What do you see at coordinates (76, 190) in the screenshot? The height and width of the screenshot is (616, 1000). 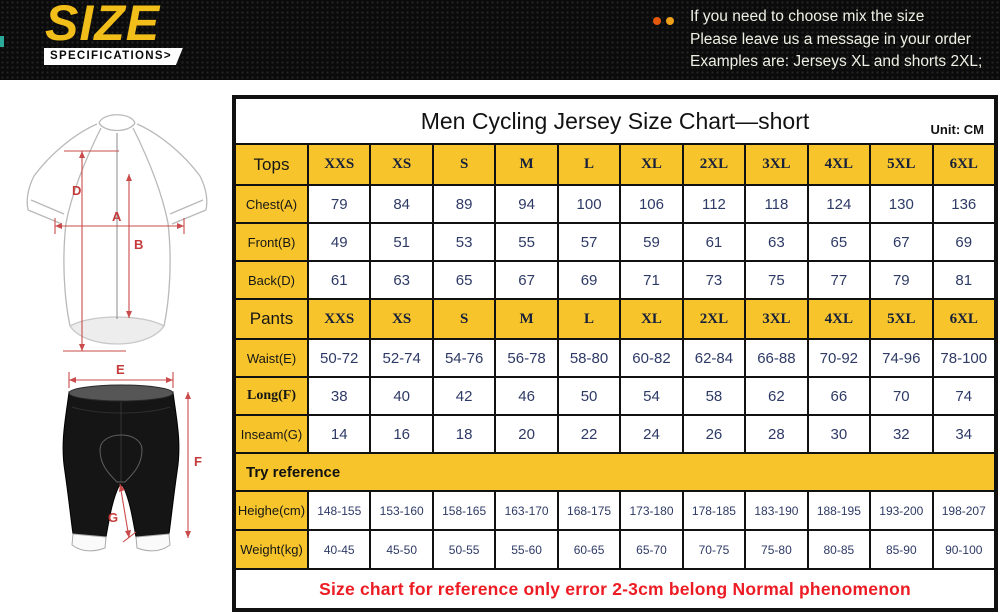 I see `jersey-label-D: D` at bounding box center [76, 190].